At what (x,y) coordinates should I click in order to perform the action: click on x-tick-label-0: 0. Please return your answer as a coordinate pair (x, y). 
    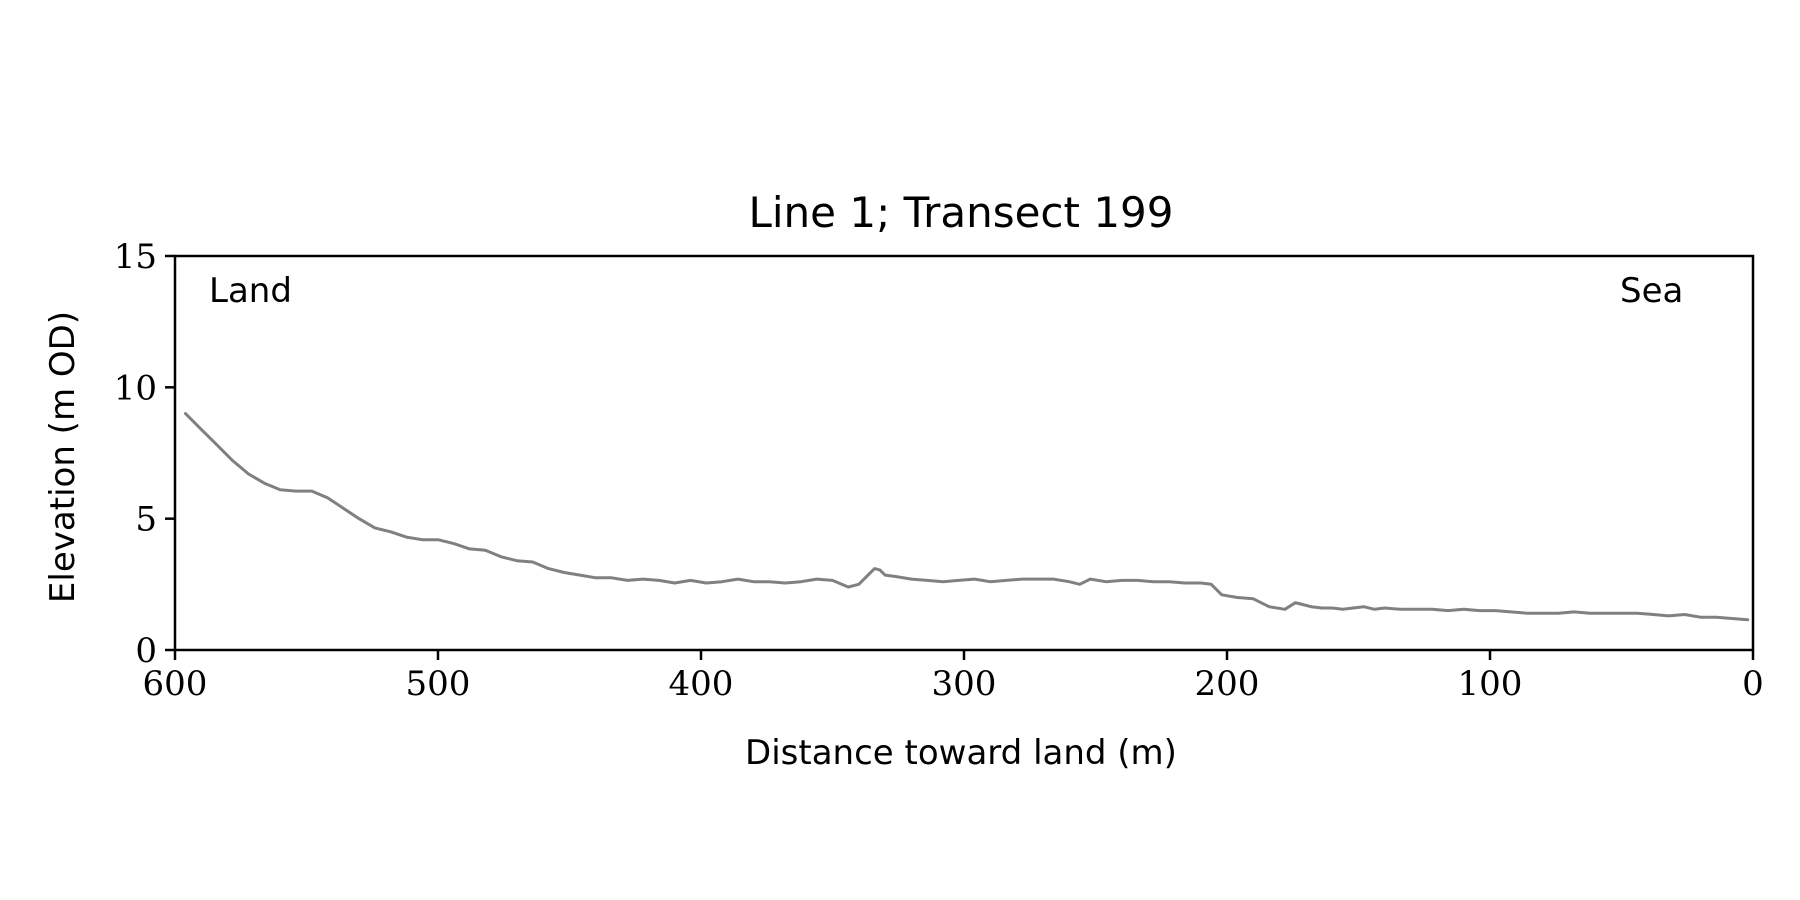
    Looking at the image, I should click on (1753, 684).